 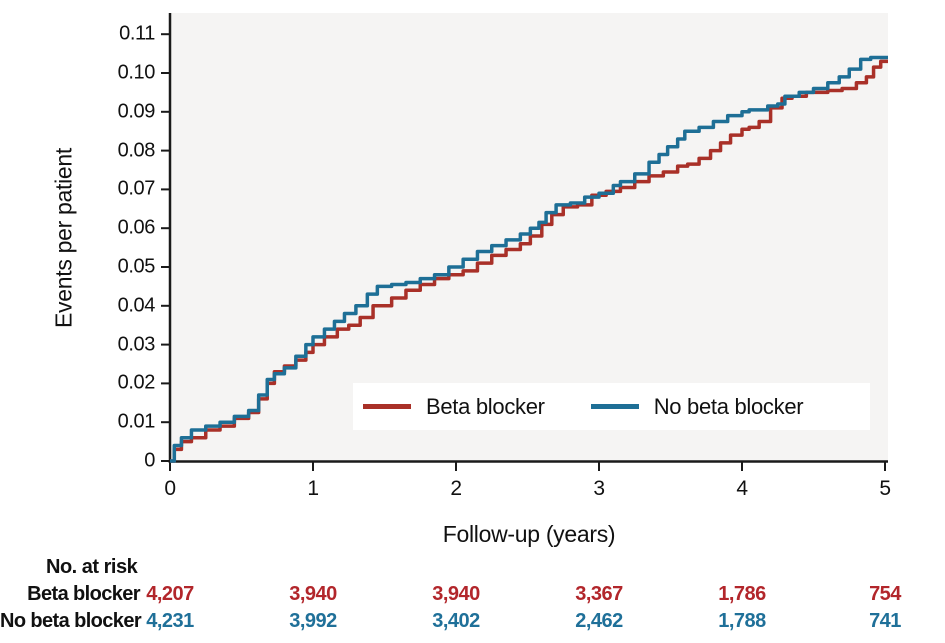 I want to click on y-tick-label: 0.11, so click(x=137, y=33).